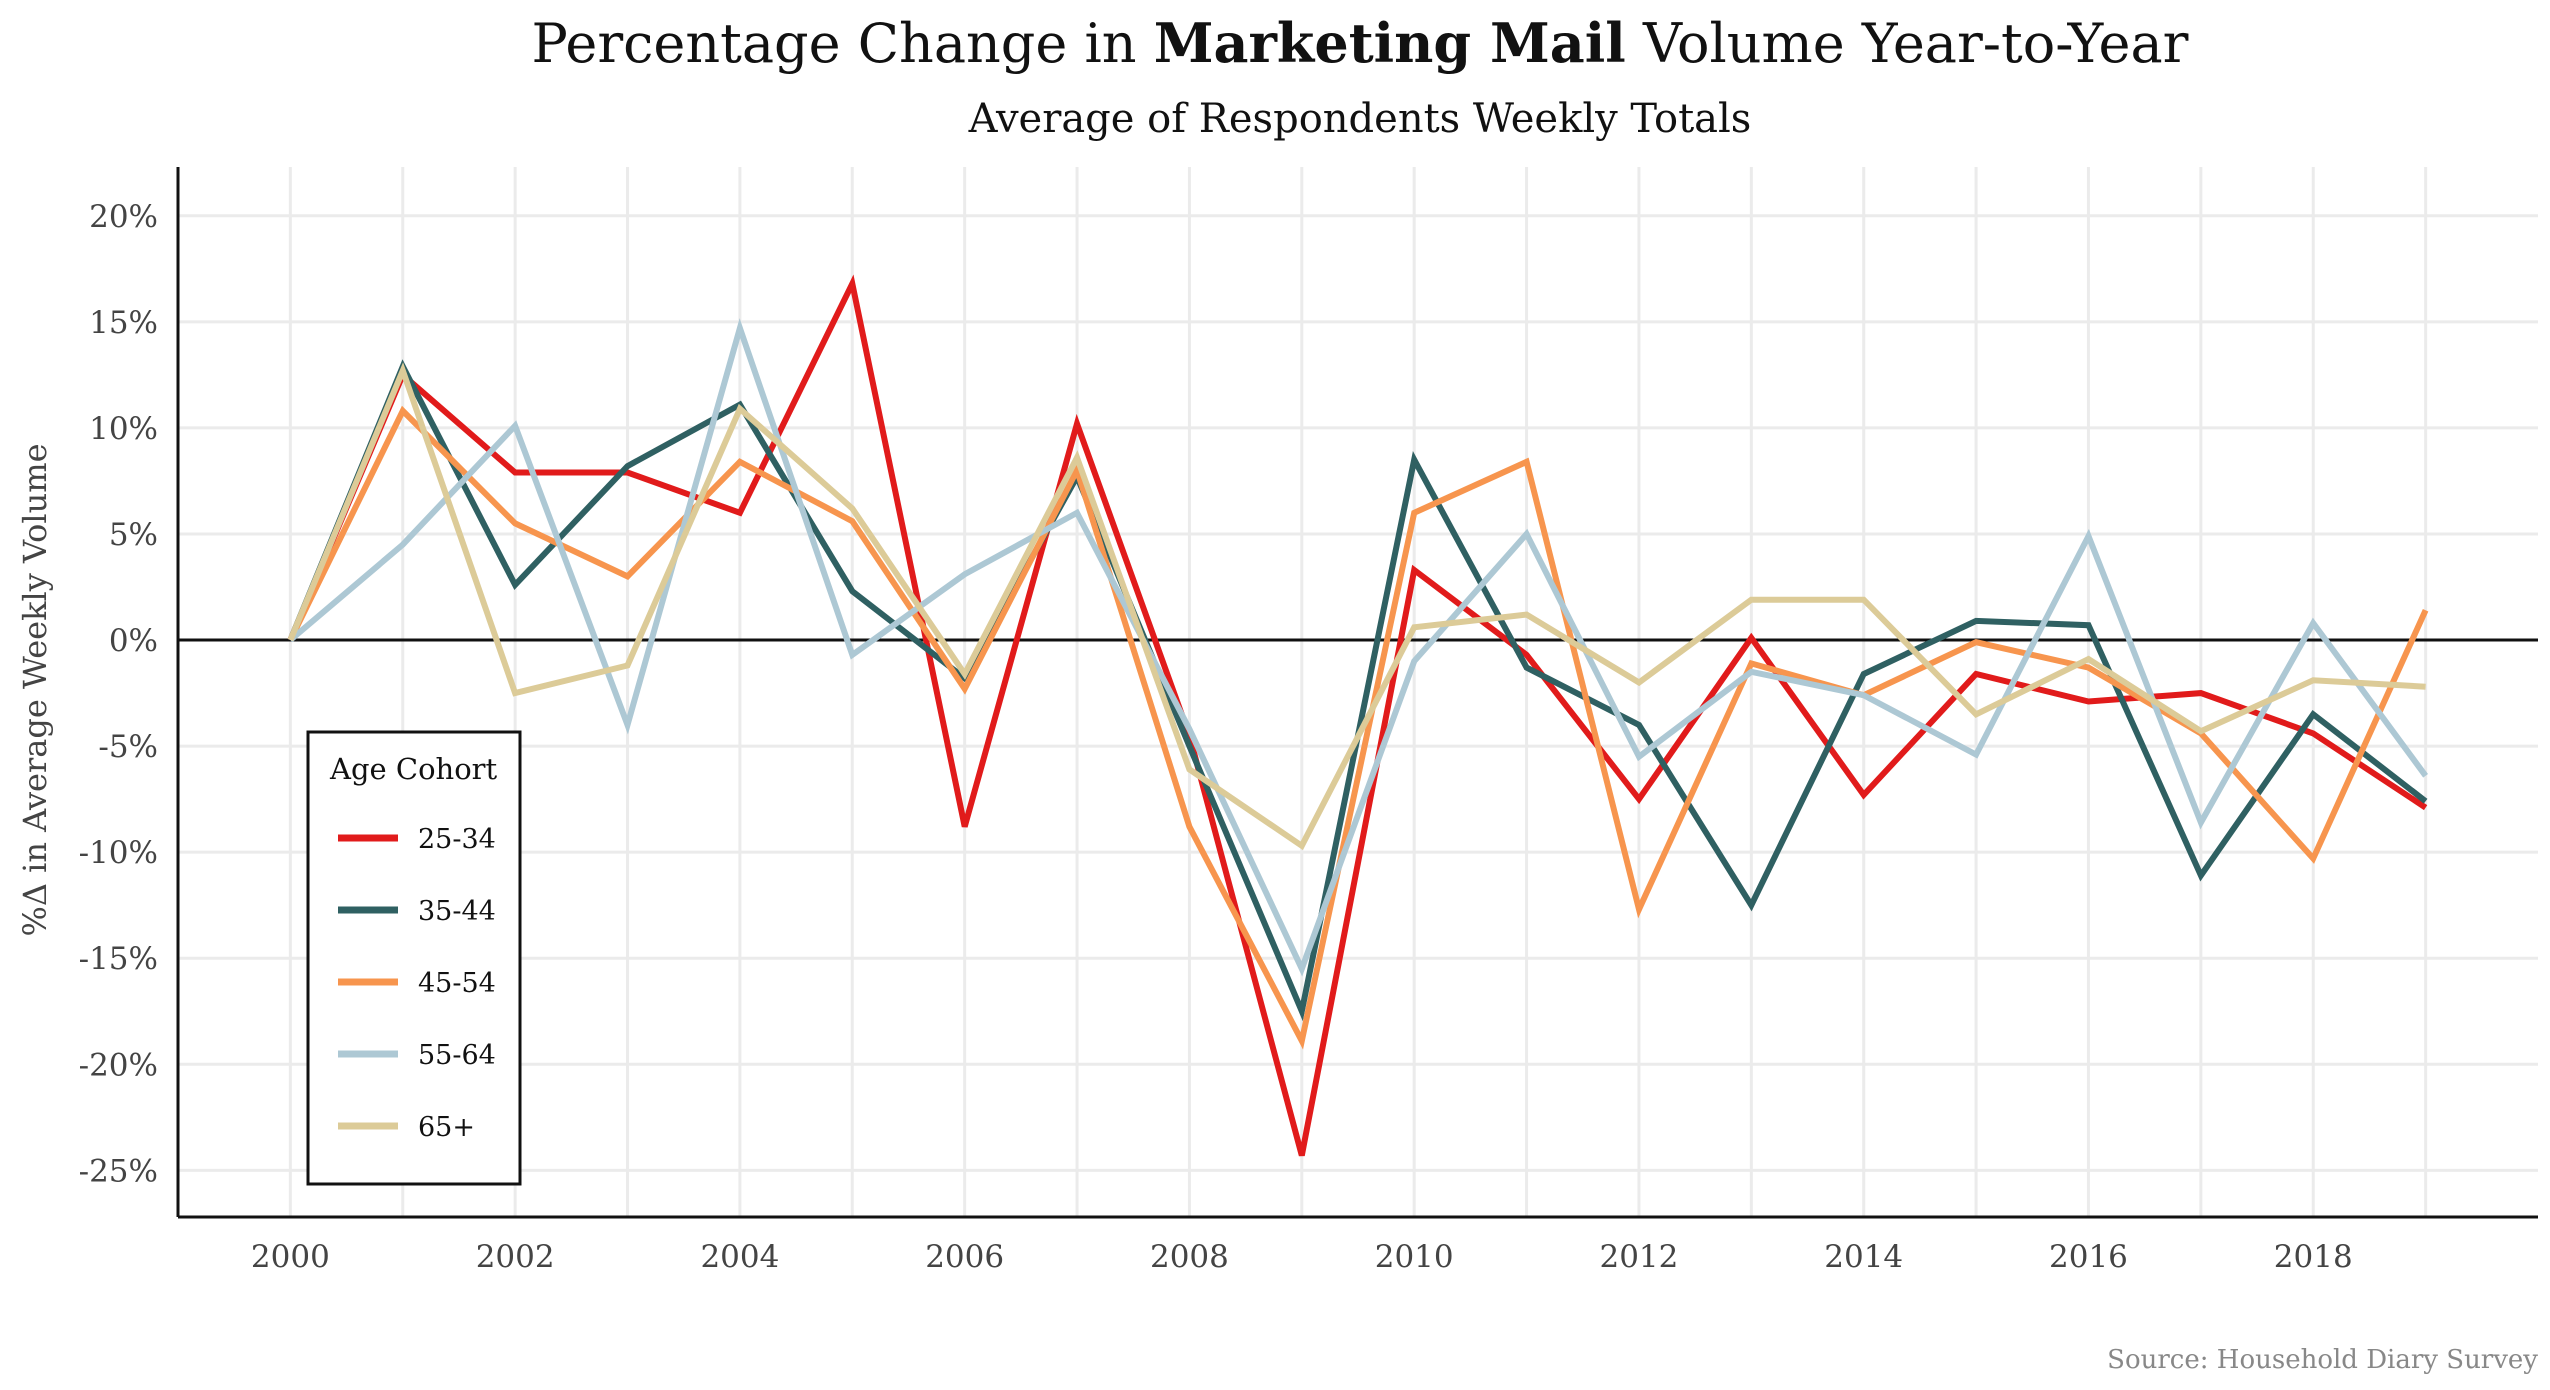 Image resolution: width=2550 pixels, height=1390 pixels. I want to click on y-axis-label: %Δ in Average Weekly Volume, so click(35, 689).